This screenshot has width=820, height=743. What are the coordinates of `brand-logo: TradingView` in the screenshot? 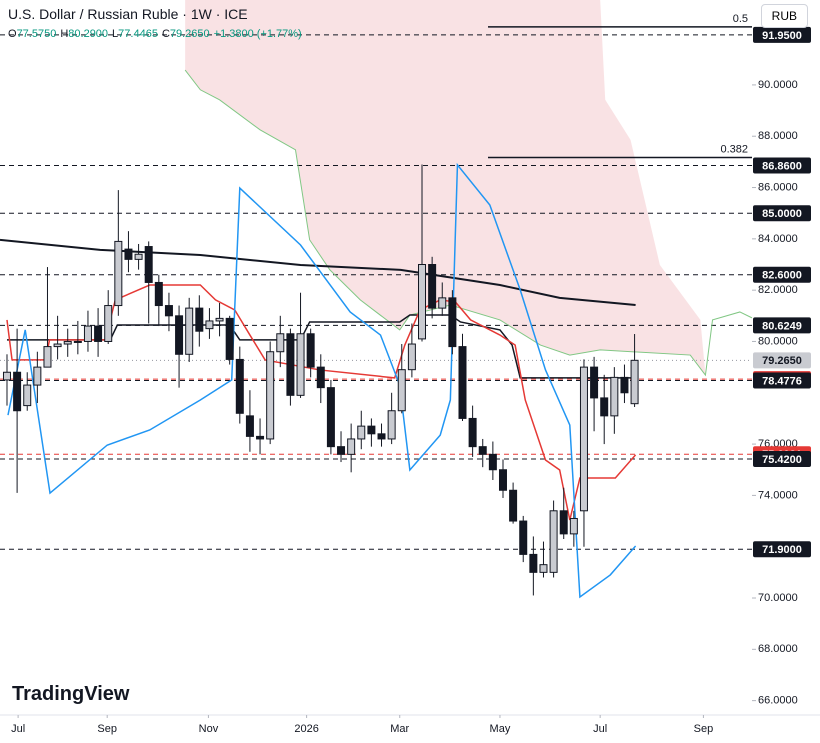 It's located at (71, 694).